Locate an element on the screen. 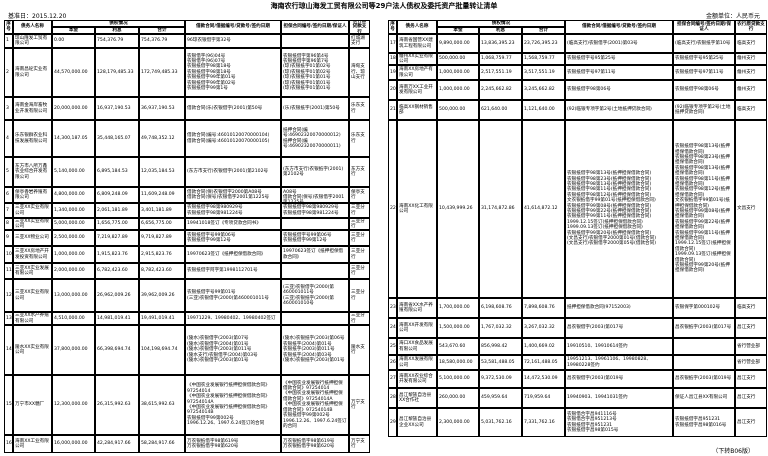 The image size is (768, 456). table-cell-total: 49,748,352.12 is located at coordinates (162, 138).